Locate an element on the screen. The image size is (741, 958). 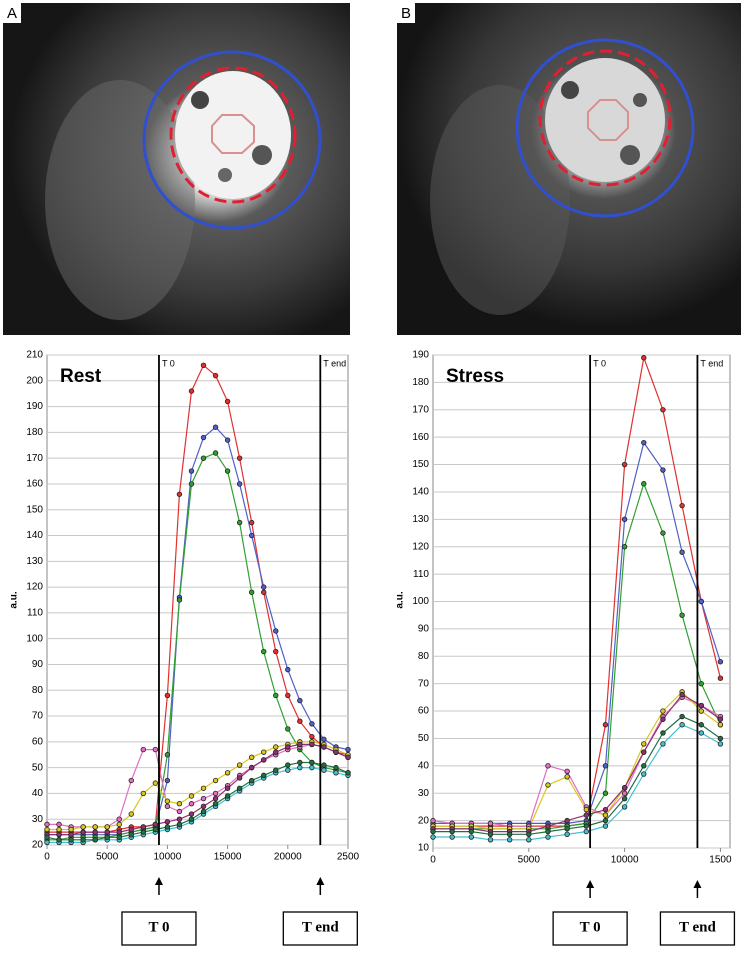
y-tick-label: 170 is located at coordinates (34, 458).